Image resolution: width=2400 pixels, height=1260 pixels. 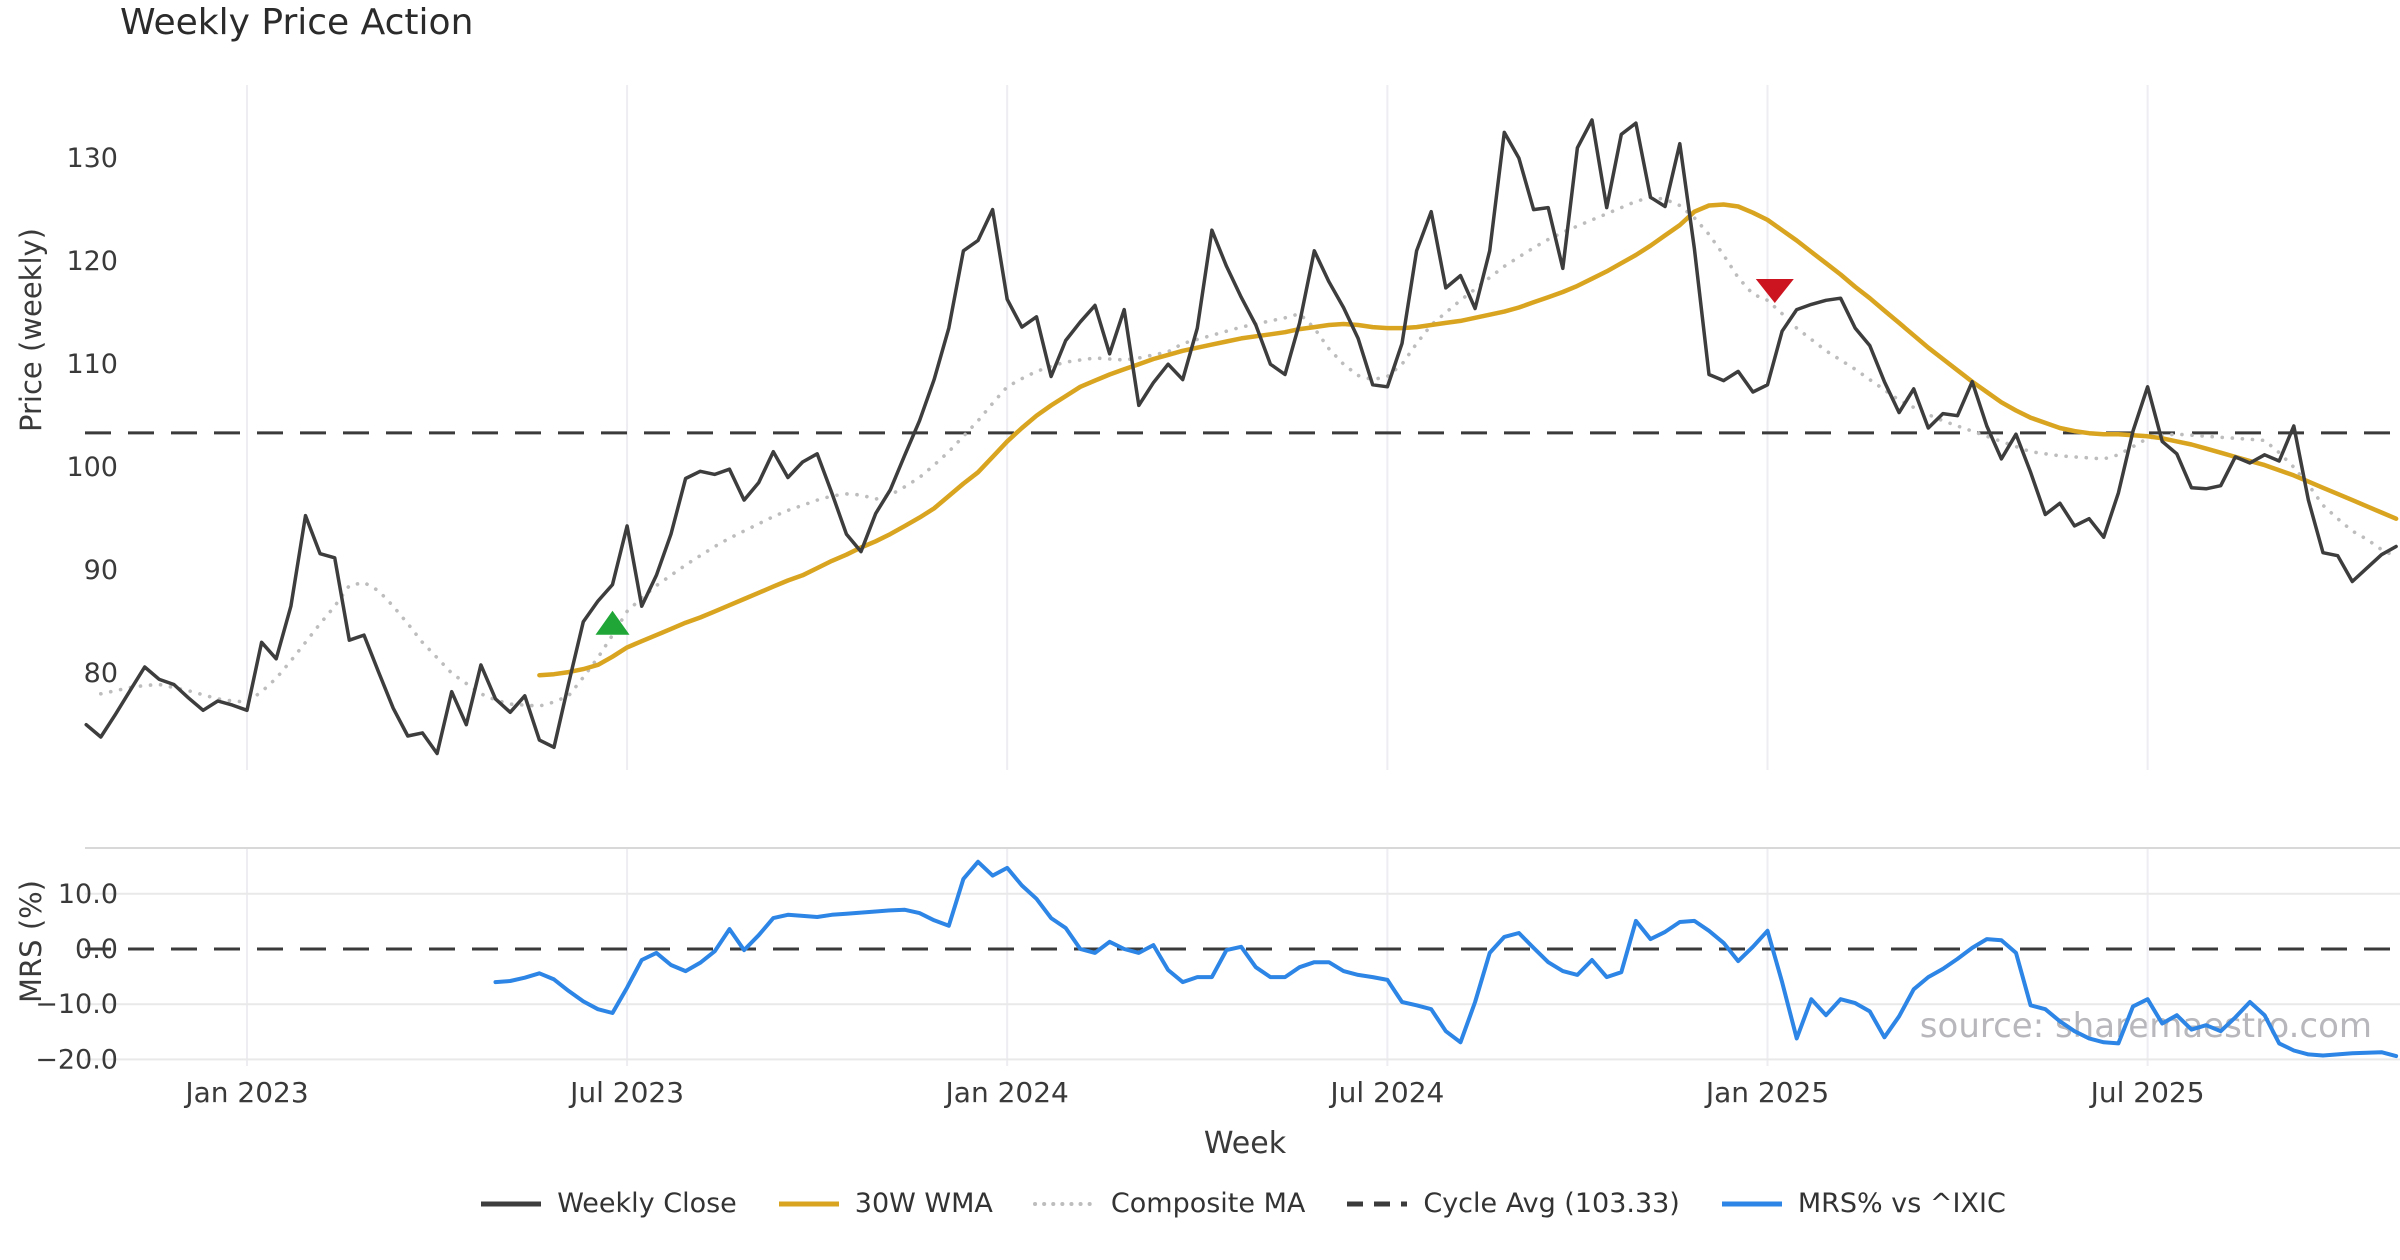 I want to click on mrs-ytick-label: −20.0, so click(x=76, y=1059).